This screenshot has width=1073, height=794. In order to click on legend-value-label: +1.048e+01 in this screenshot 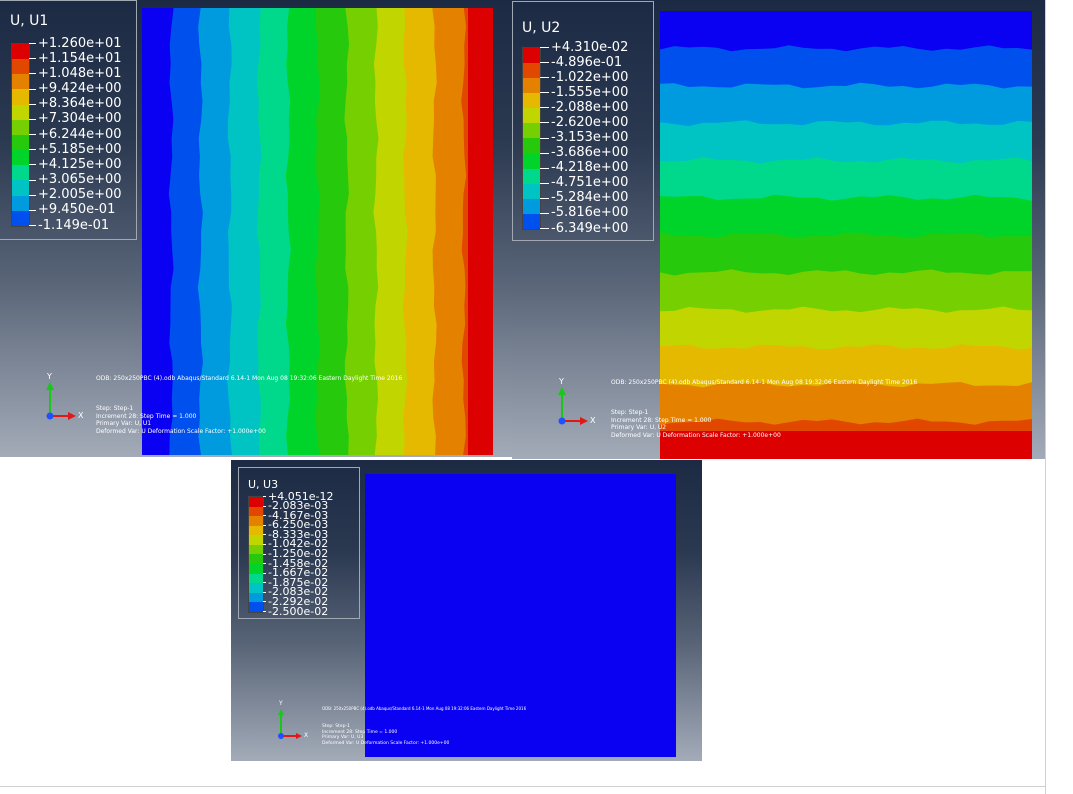, I will do `click(80, 73)`.